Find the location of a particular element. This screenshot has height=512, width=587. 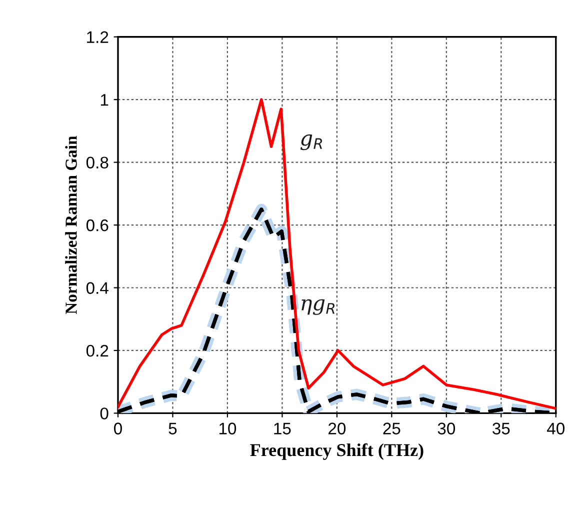

y-tick-label: 0.4 is located at coordinates (97, 288).